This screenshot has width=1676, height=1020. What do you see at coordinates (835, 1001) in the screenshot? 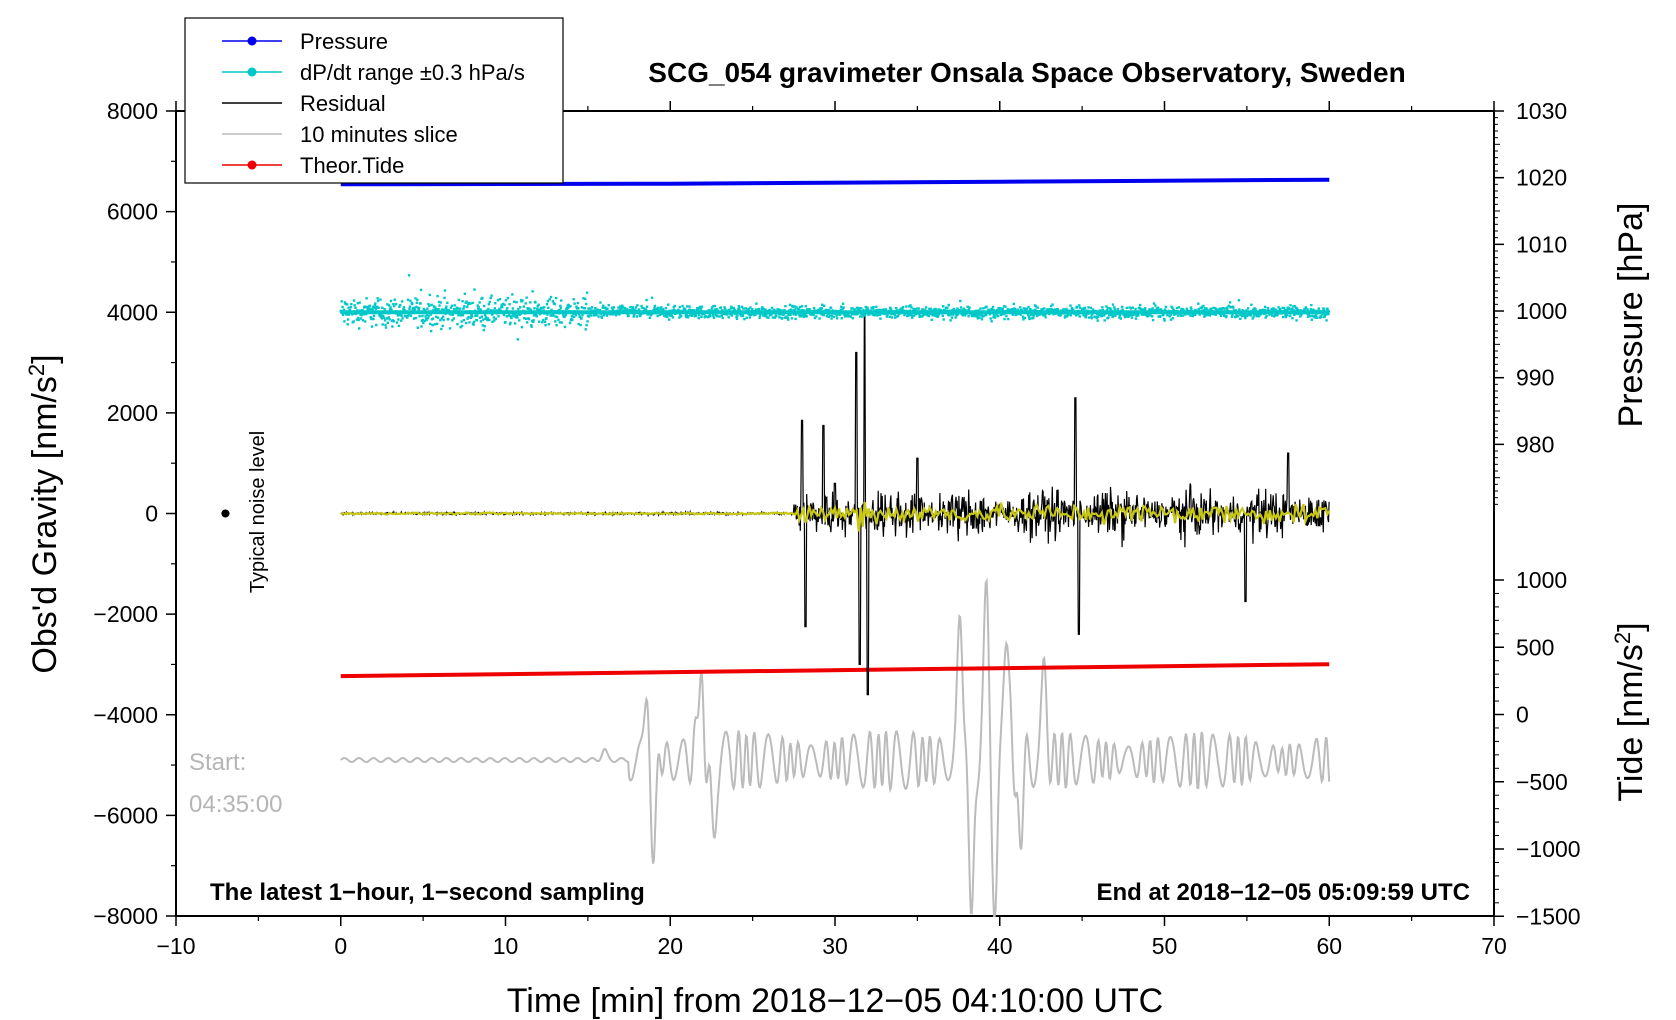
I see `x-axis-label: Time [min] from 2018−12−05 04:10:00 UTC` at bounding box center [835, 1001].